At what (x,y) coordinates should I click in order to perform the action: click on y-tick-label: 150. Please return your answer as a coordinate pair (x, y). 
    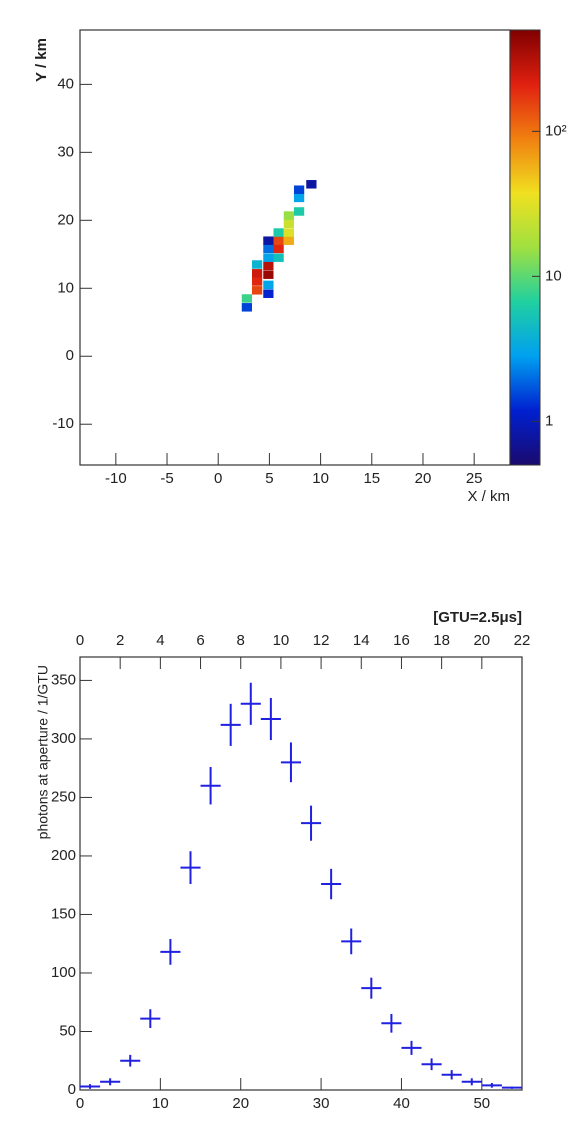
    Looking at the image, I should click on (63, 913).